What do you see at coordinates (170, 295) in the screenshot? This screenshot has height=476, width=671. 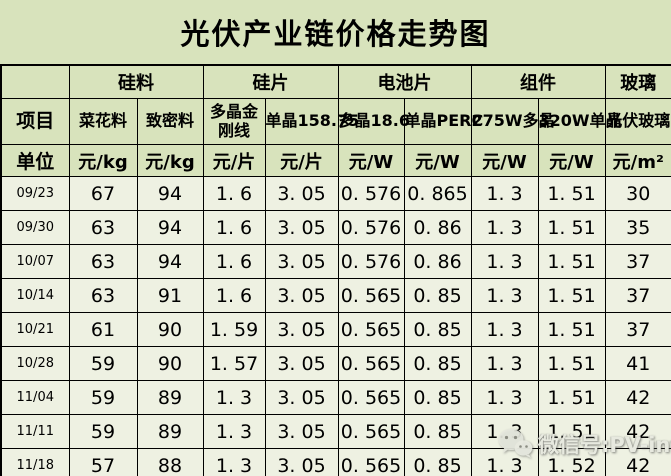 I see `value-cell: 91` at bounding box center [170, 295].